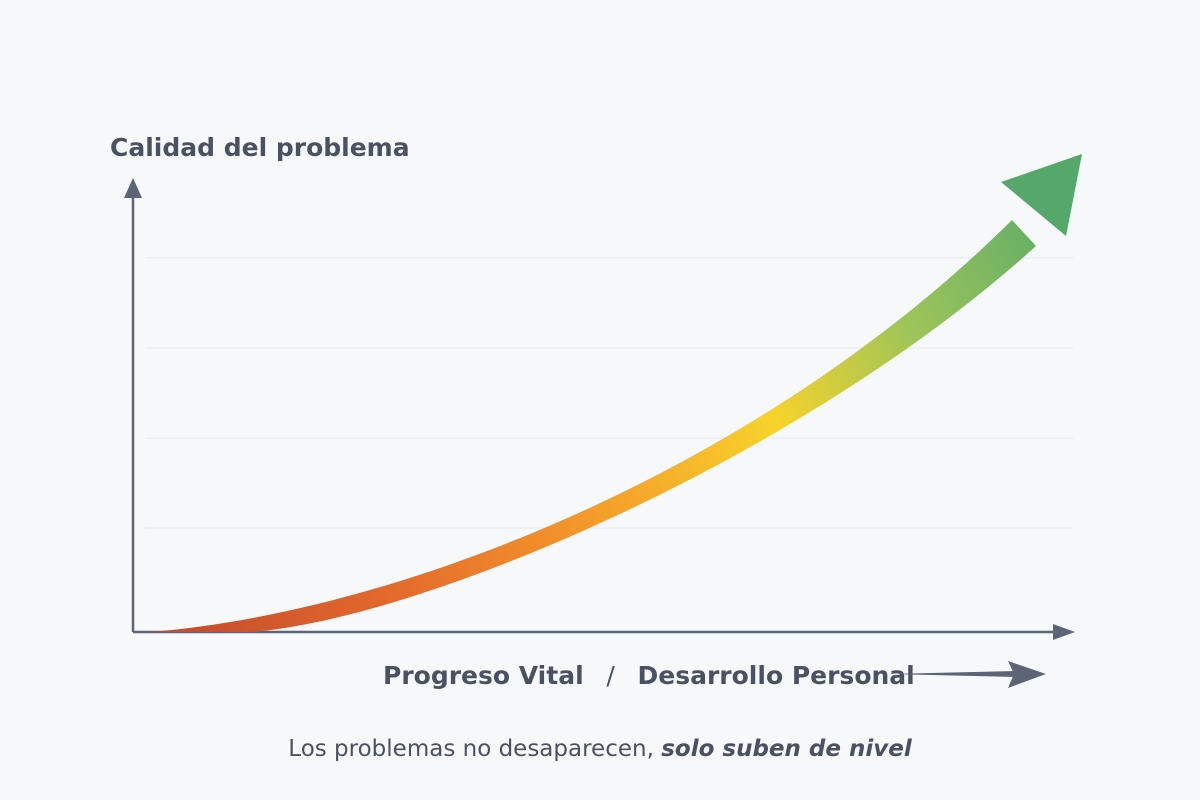  I want to click on caption-regular: Los problemas no desaparecen,, so click(474, 749).